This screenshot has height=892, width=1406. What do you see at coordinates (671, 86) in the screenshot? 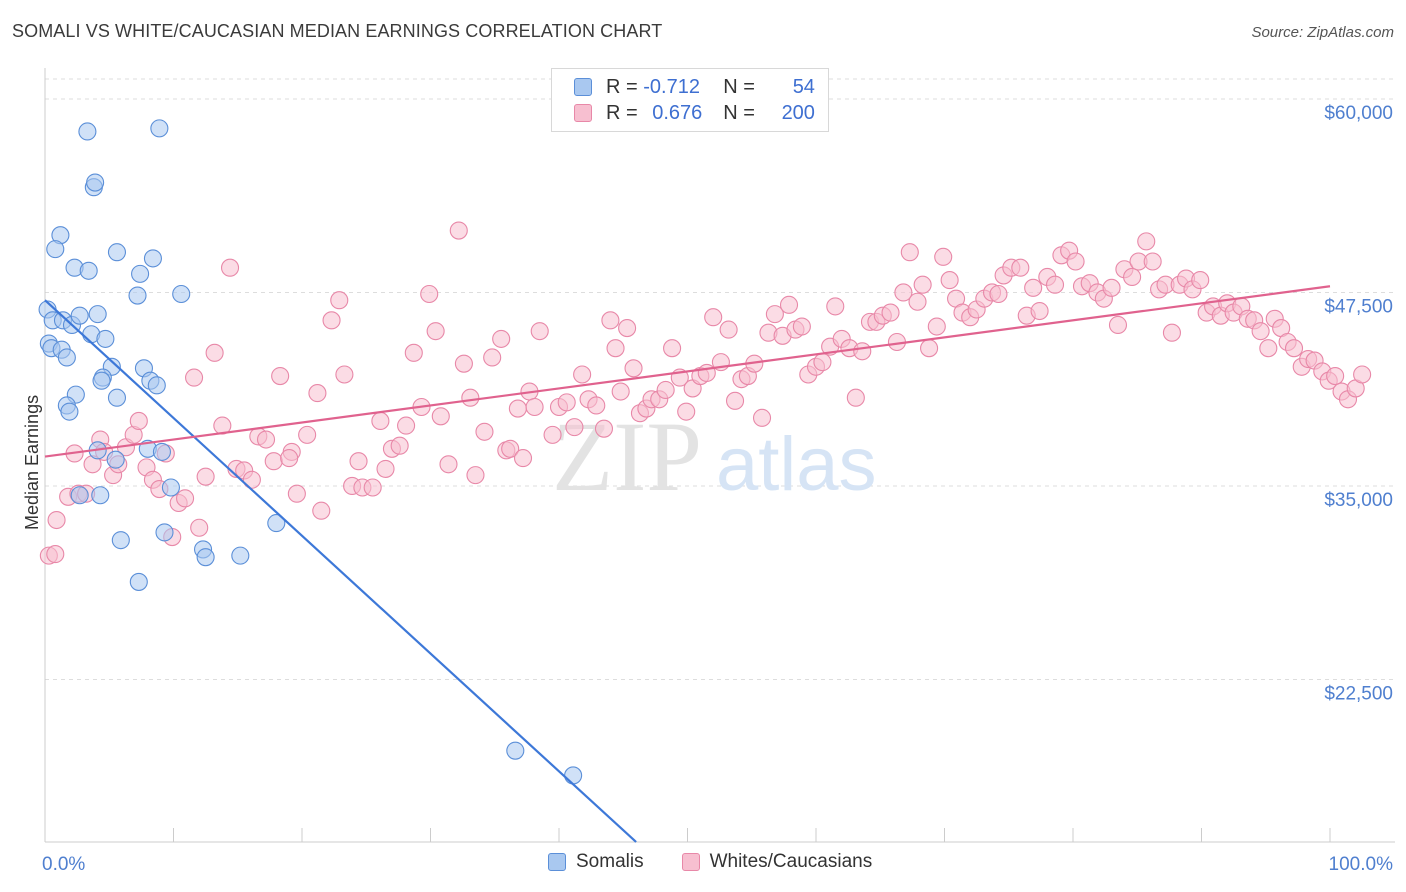
I see `legend-r-value-somalis: -0.712` at bounding box center [671, 86].